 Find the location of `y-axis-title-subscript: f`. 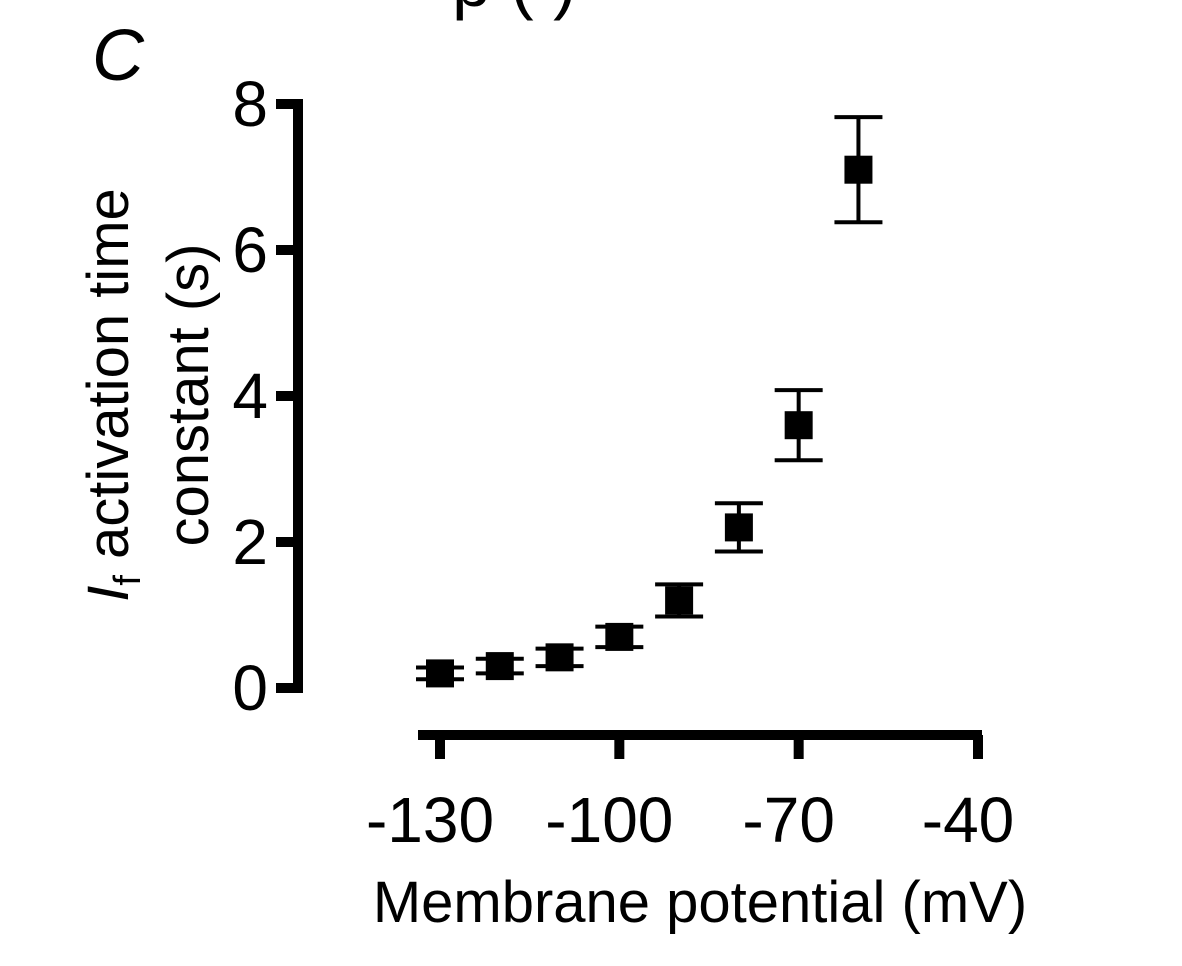

y-axis-title-subscript: f is located at coordinates (128, 580).